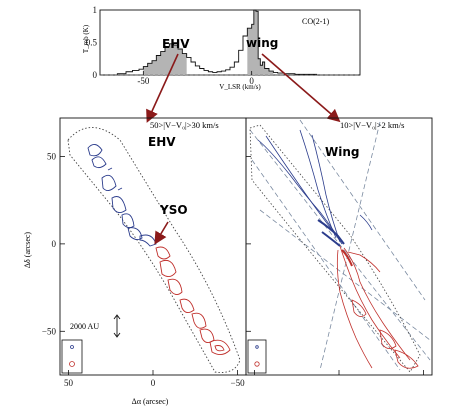 Image resolution: width=457 pixels, height=414 pixels. I want to click on y-tick-label: −50, so click(49, 331).